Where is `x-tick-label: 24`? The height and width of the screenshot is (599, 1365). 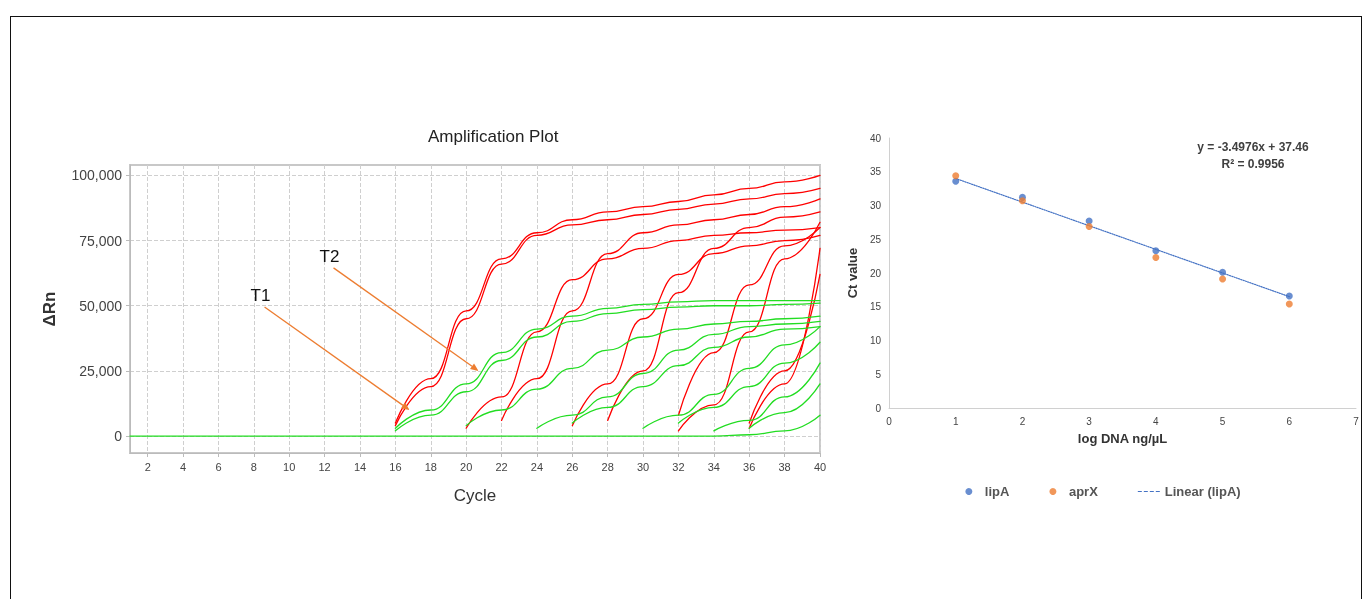 x-tick-label: 24 is located at coordinates (537, 466).